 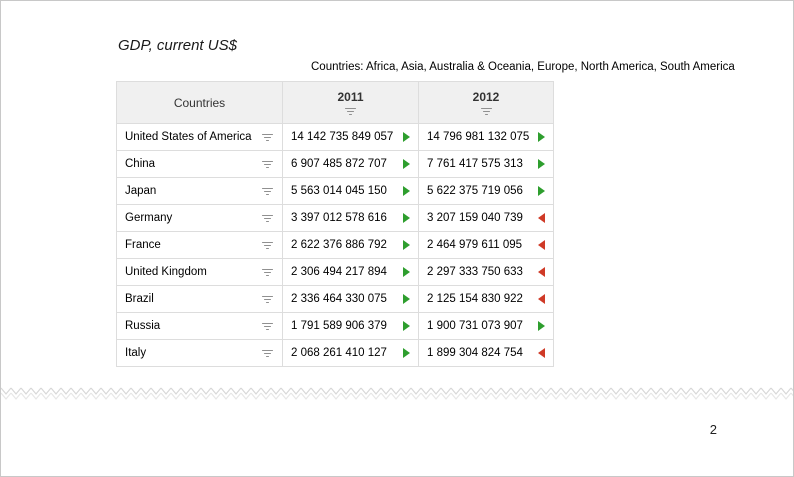 I want to click on column-header-2012: 2012, so click(x=486, y=102).